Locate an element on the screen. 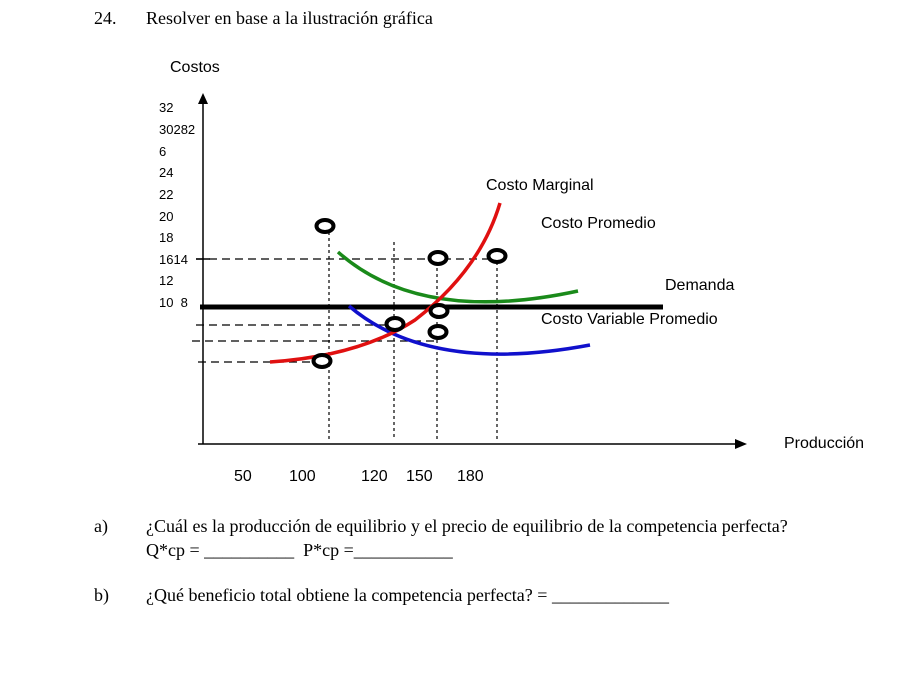  x-tick-label: 100 is located at coordinates (302, 476).